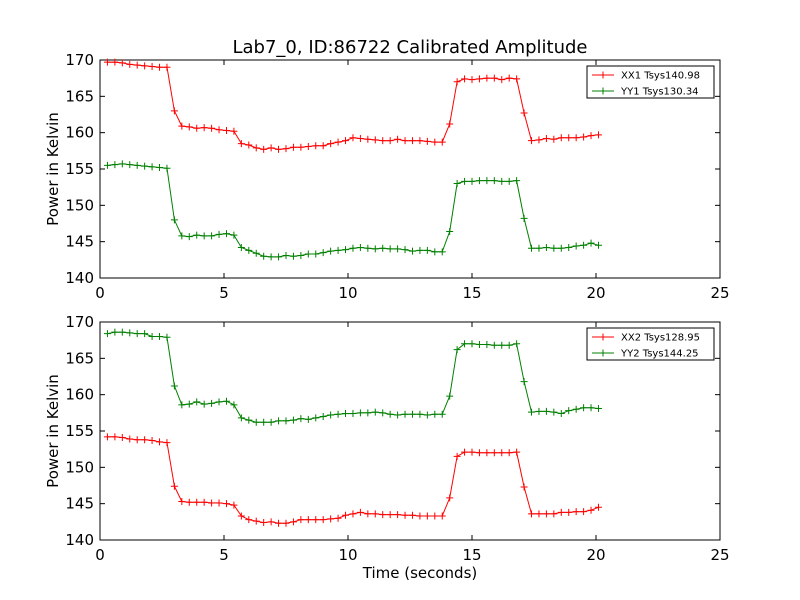  I want to click on panel-2-ytick-label: 170, so click(79, 322).